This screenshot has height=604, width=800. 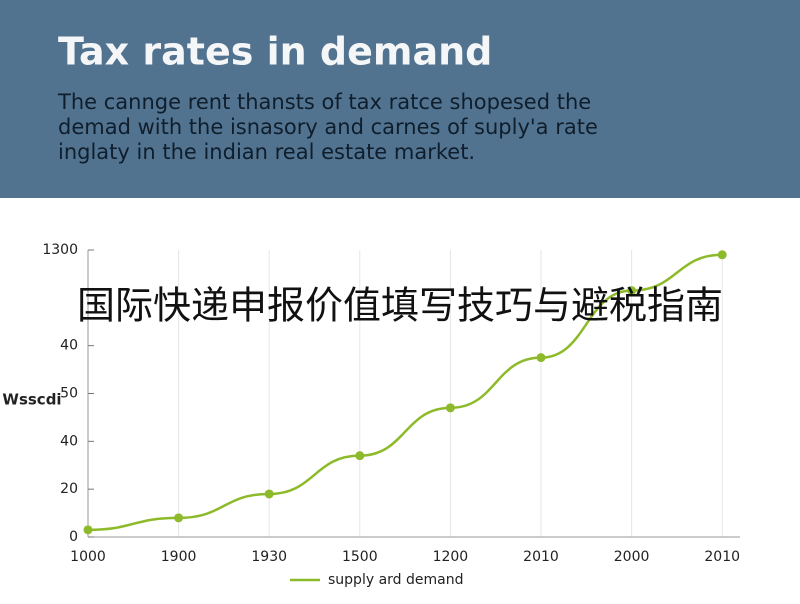 What do you see at coordinates (31, 400) in the screenshot?
I see `y-axis-label: Wsscdi` at bounding box center [31, 400].